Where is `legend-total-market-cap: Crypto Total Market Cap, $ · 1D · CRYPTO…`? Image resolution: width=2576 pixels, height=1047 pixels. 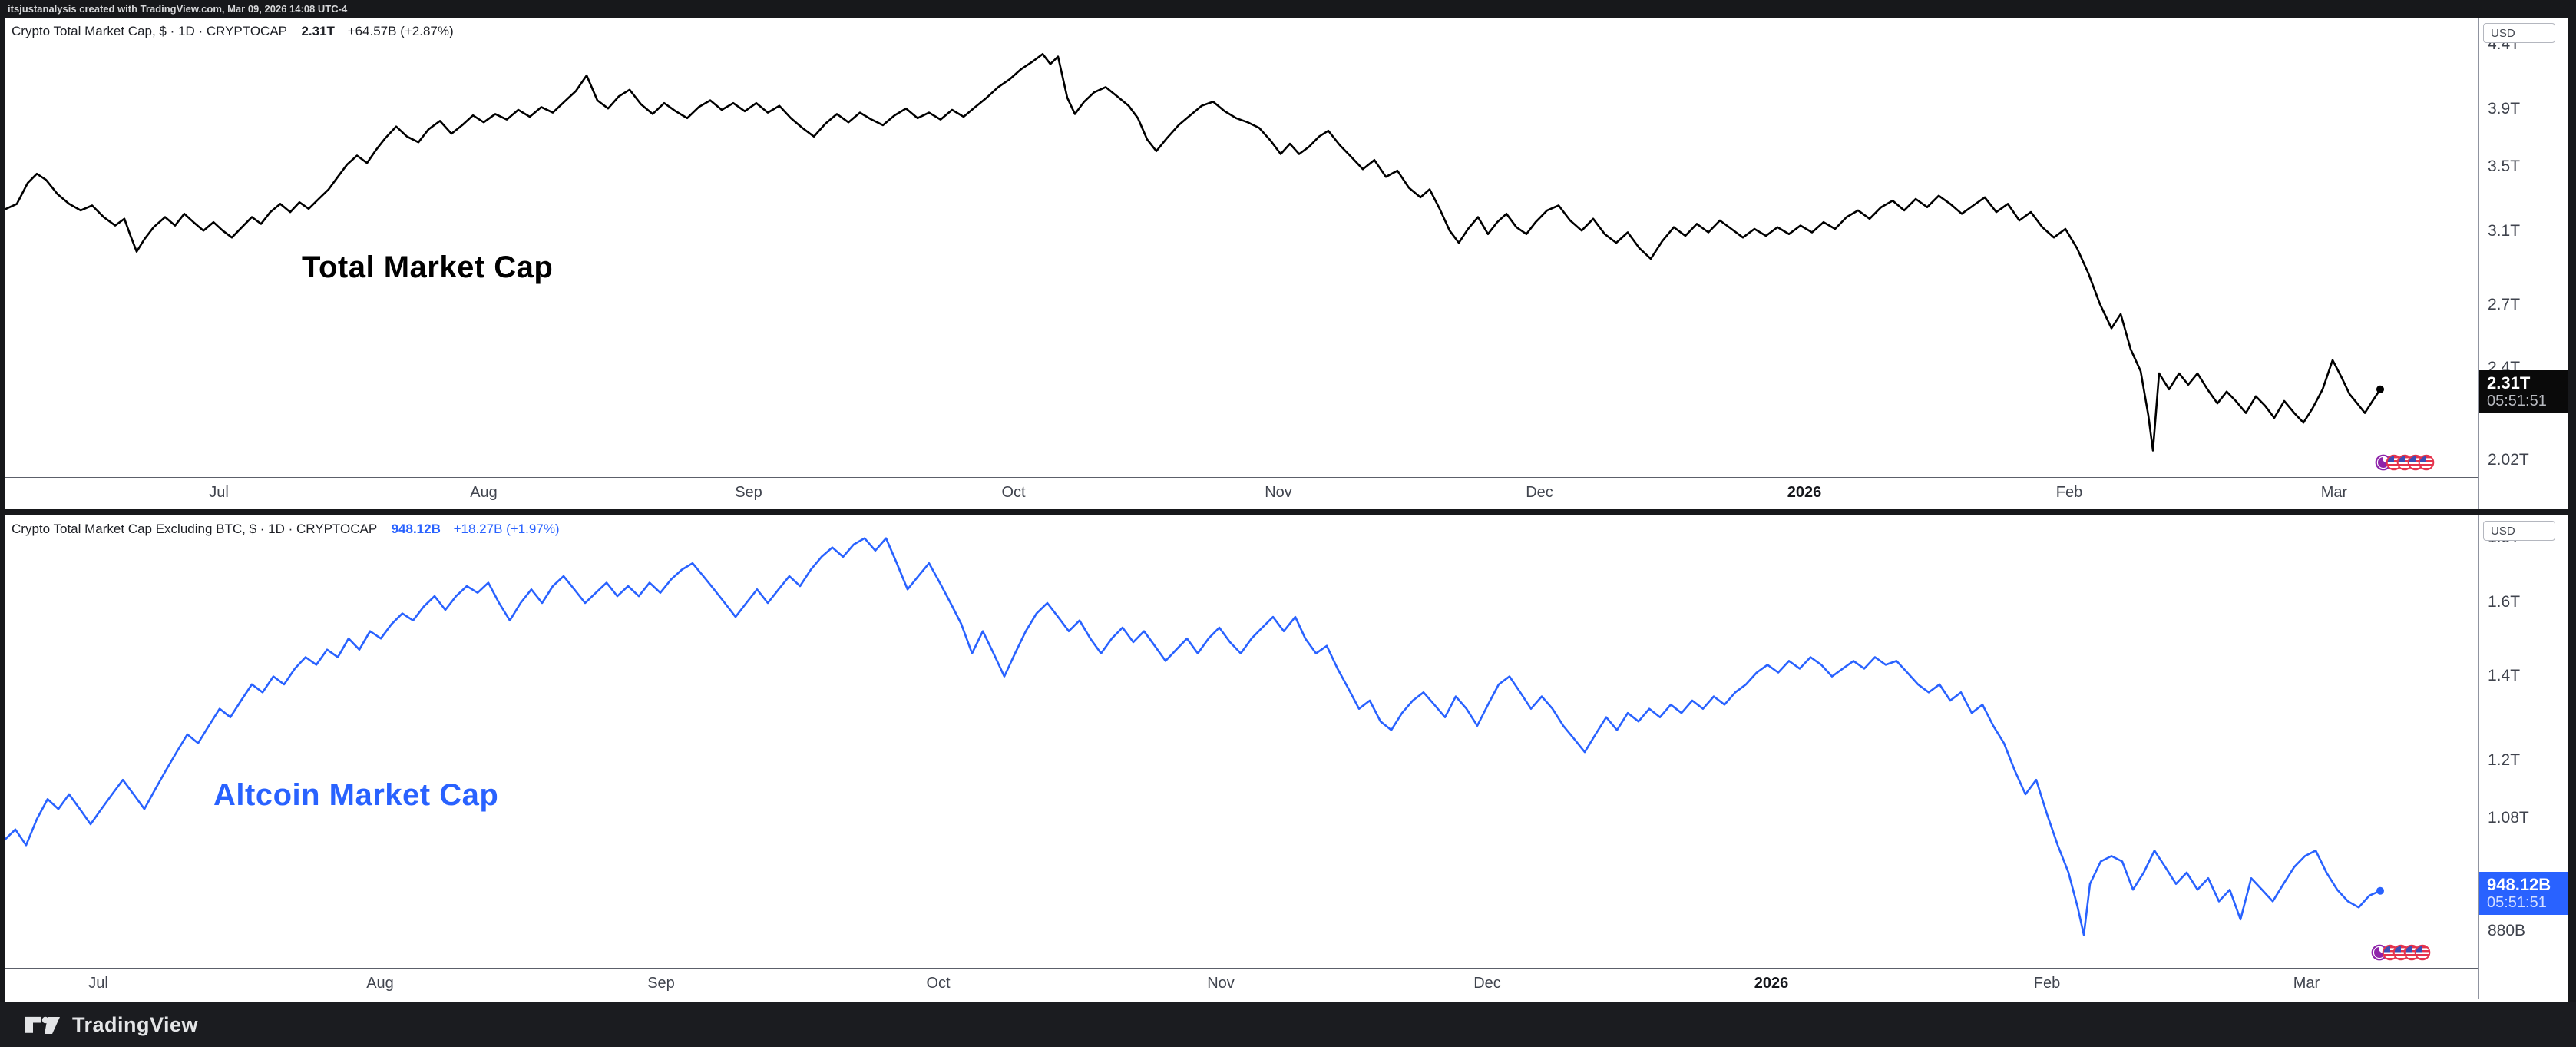
legend-total-market-cap: Crypto Total Market Cap, $ · 1D · CRYPTO… is located at coordinates (233, 31).